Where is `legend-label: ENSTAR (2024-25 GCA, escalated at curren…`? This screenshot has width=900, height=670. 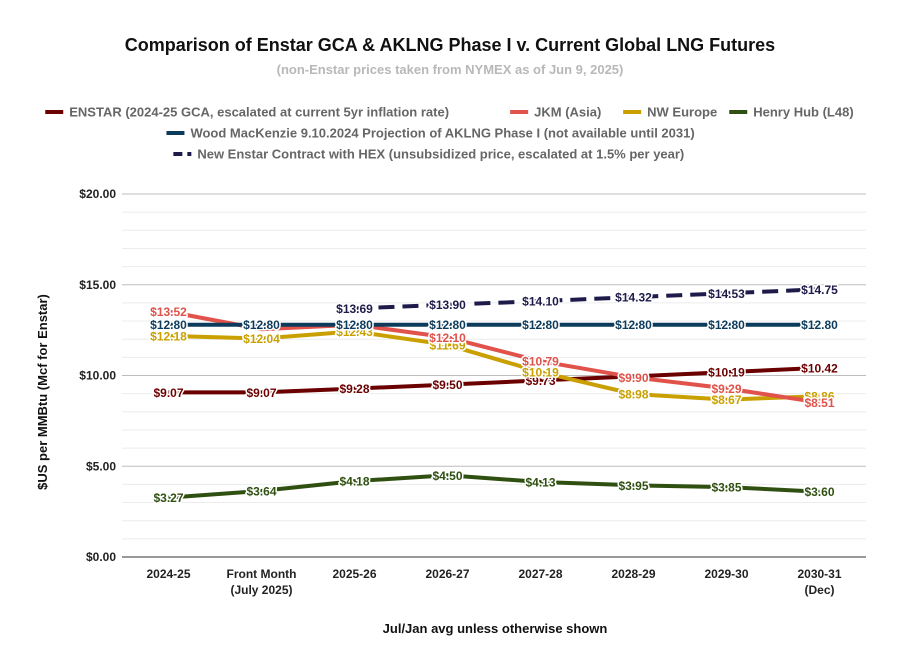 legend-label: ENSTAR (2024-25 GCA, escalated at curren… is located at coordinates (259, 112).